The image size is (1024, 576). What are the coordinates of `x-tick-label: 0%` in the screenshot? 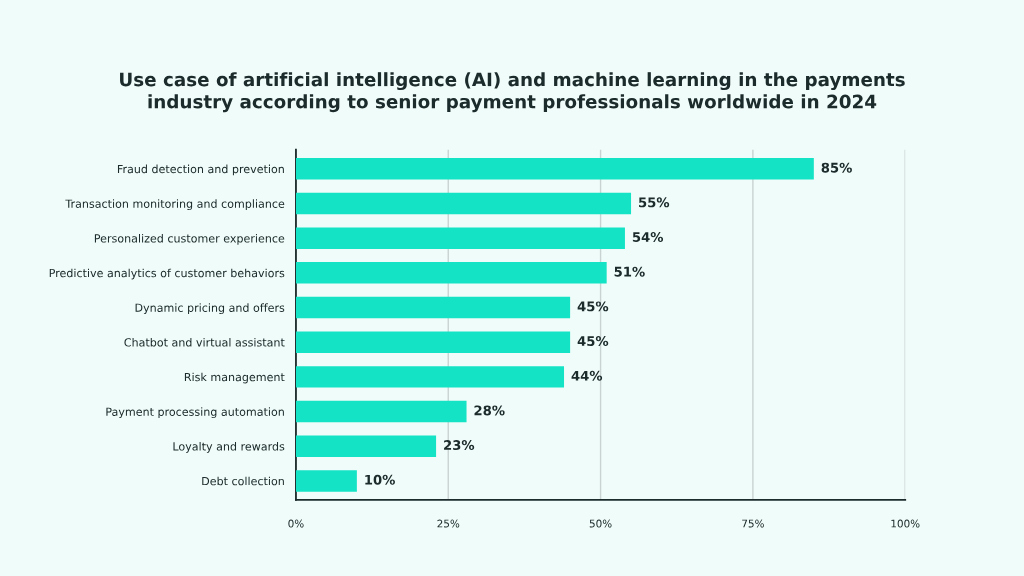 It's located at (296, 523).